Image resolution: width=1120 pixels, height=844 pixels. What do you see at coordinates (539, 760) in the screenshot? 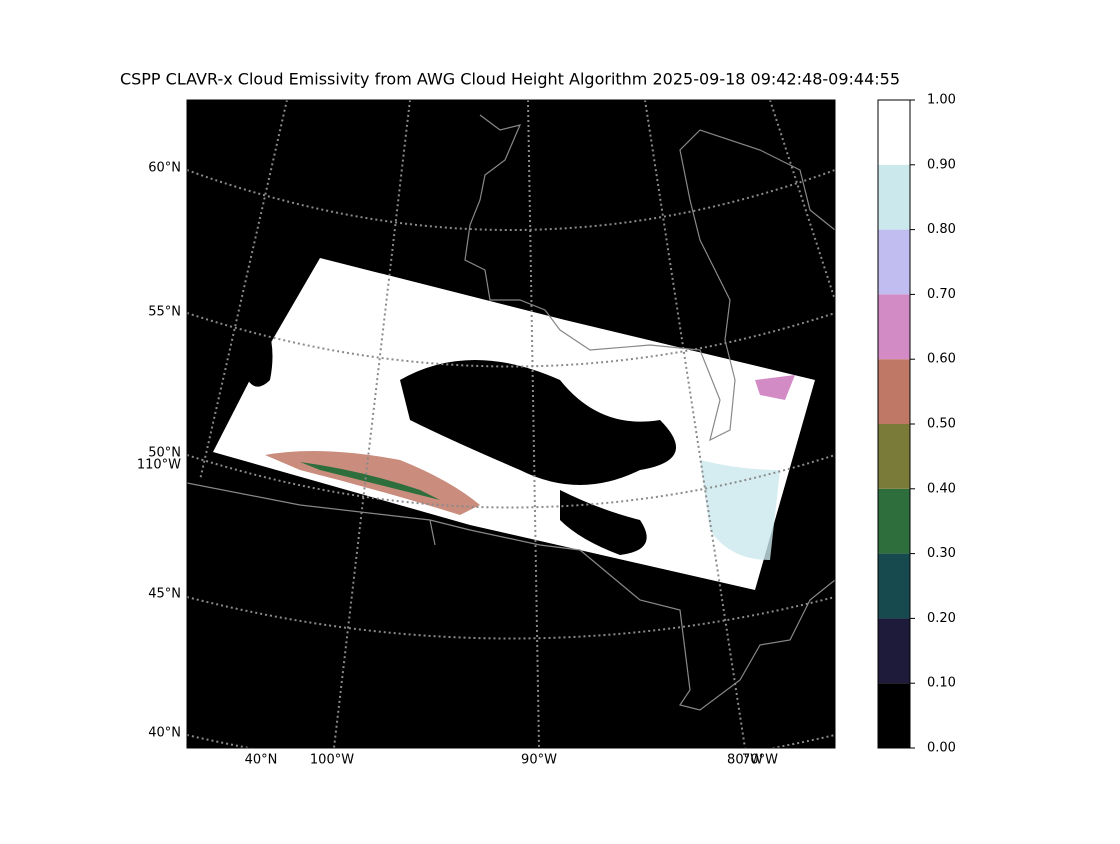
I see `lon-label: 90°W` at bounding box center [539, 760].